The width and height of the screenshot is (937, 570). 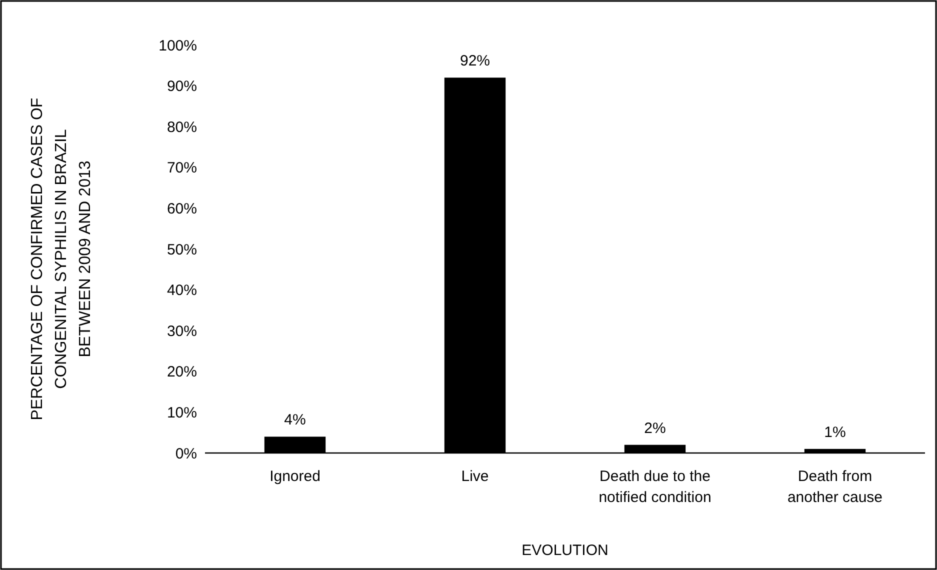 I want to click on x-tick-label: Live, so click(x=475, y=476).